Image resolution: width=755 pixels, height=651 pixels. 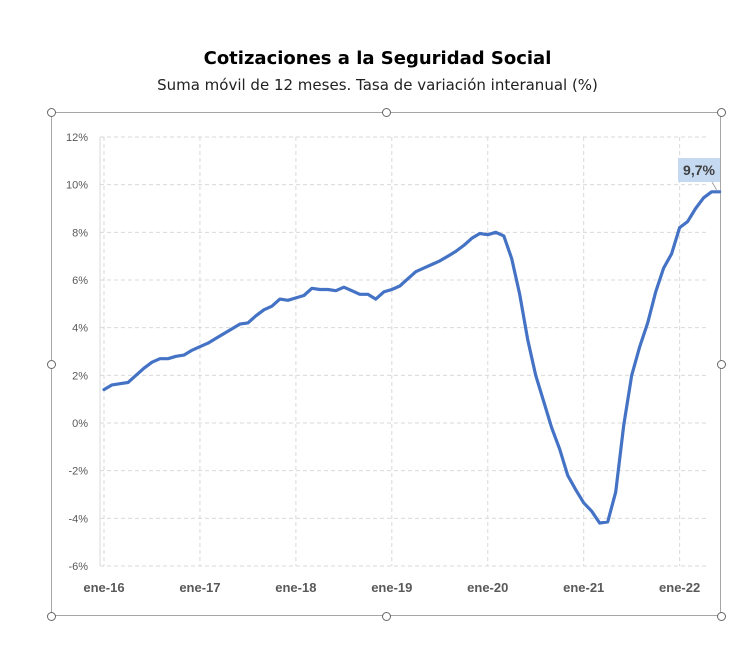 What do you see at coordinates (77, 138) in the screenshot?
I see `y-tick-label: 12%` at bounding box center [77, 138].